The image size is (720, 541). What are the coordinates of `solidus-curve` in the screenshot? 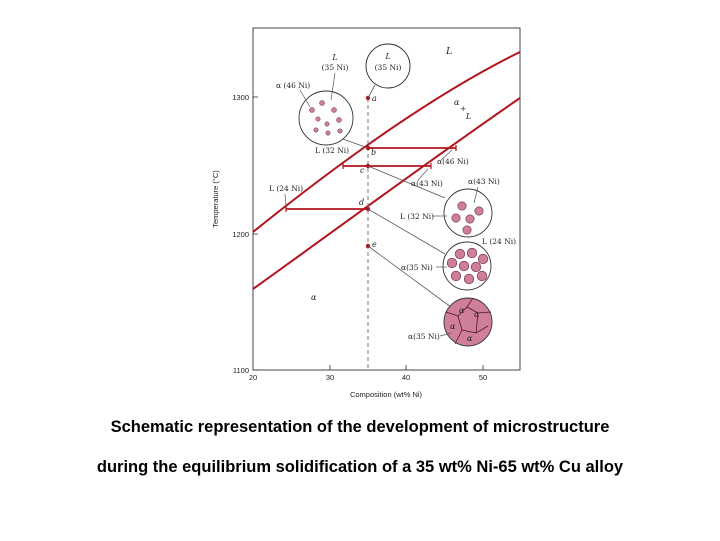 It's located at (386, 193).